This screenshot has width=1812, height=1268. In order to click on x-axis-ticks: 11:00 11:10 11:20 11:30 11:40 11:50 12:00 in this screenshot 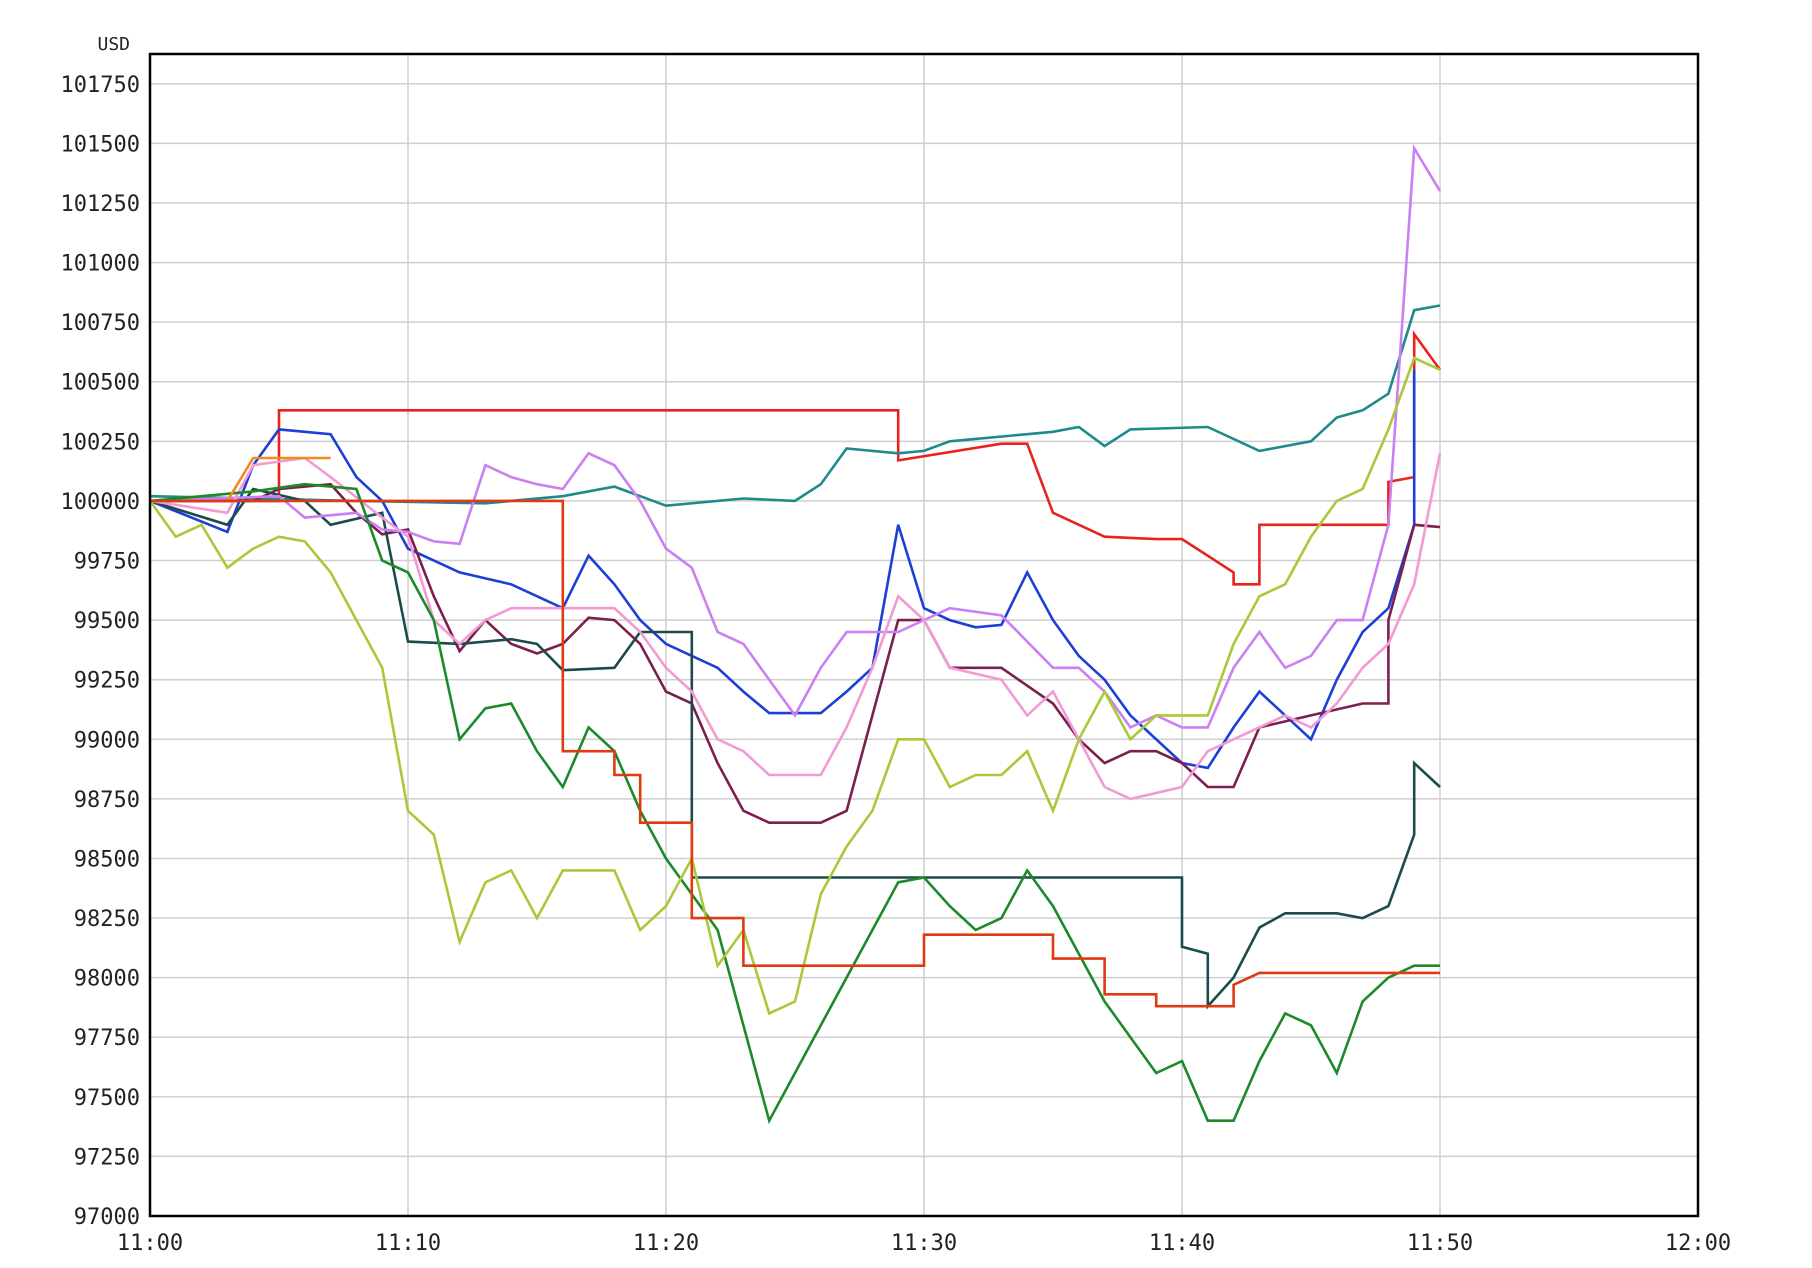, I will do `click(924, 1243)`.